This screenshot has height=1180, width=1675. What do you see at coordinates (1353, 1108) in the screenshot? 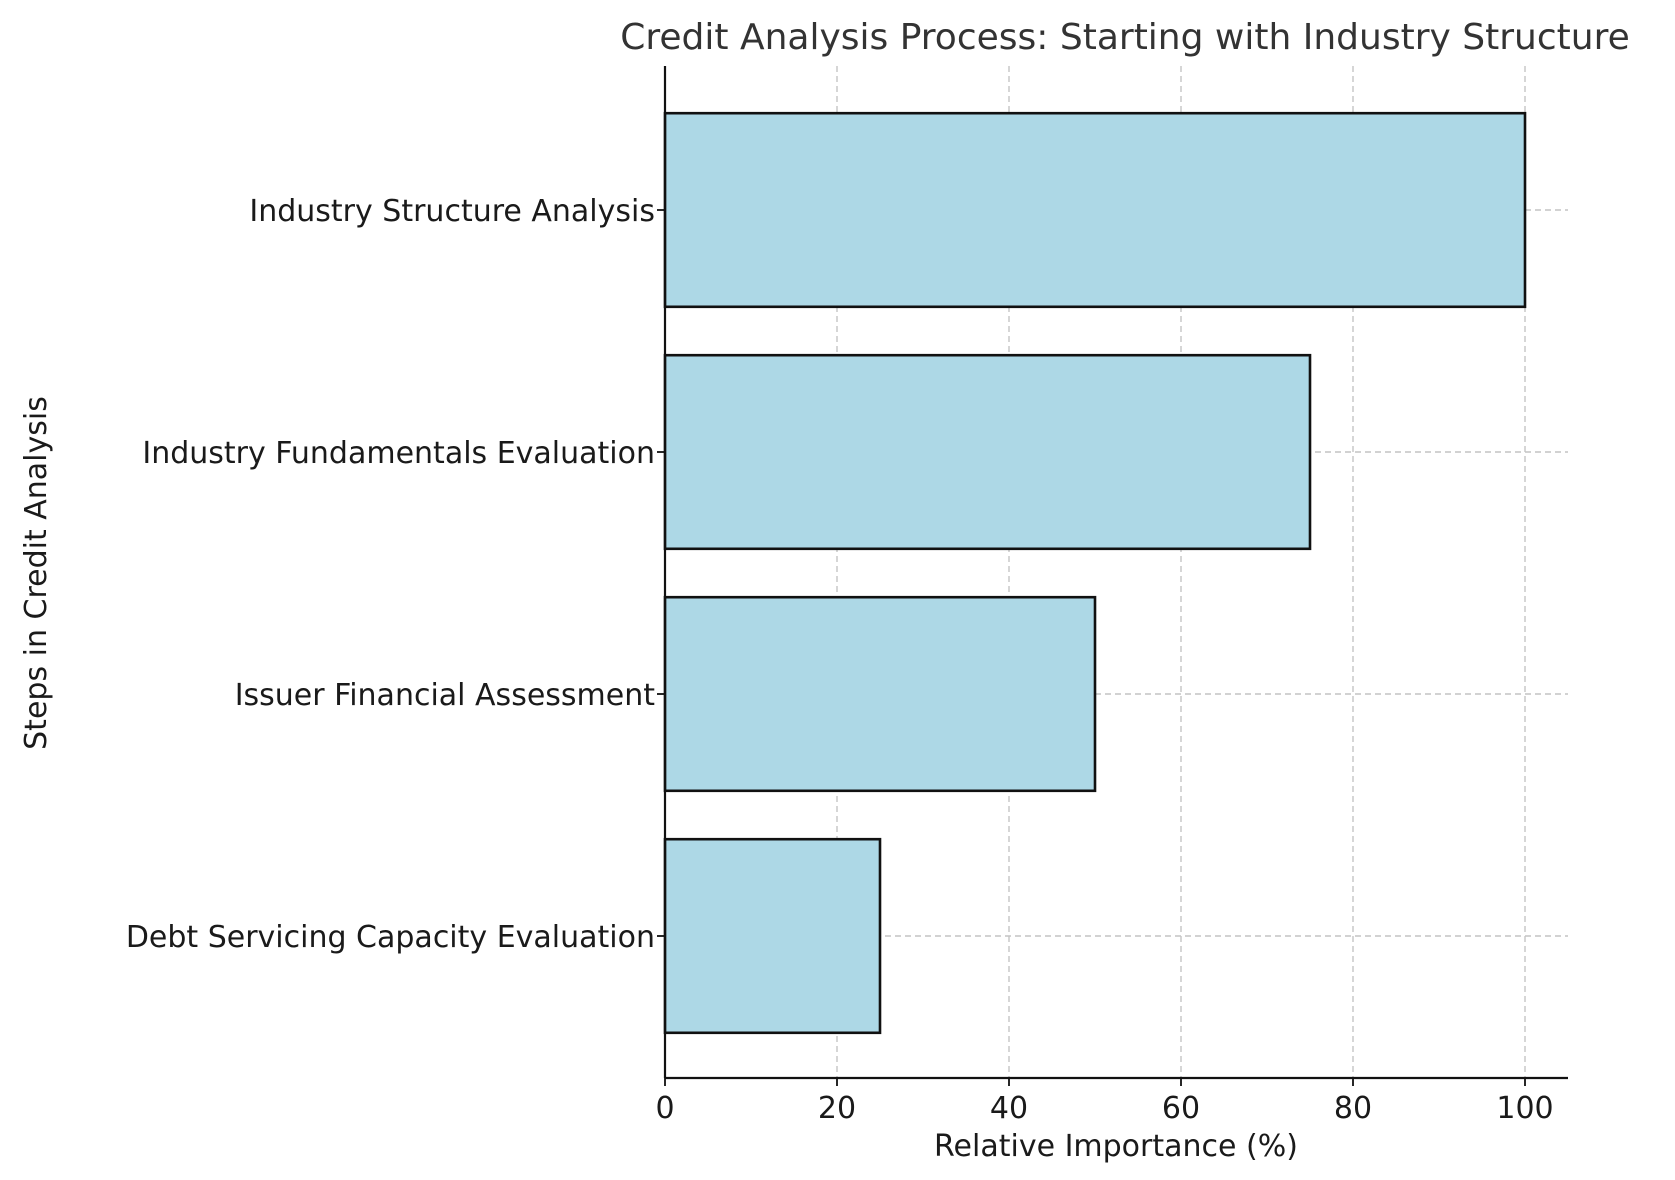
I see `x-tick-label: 80` at bounding box center [1353, 1108].